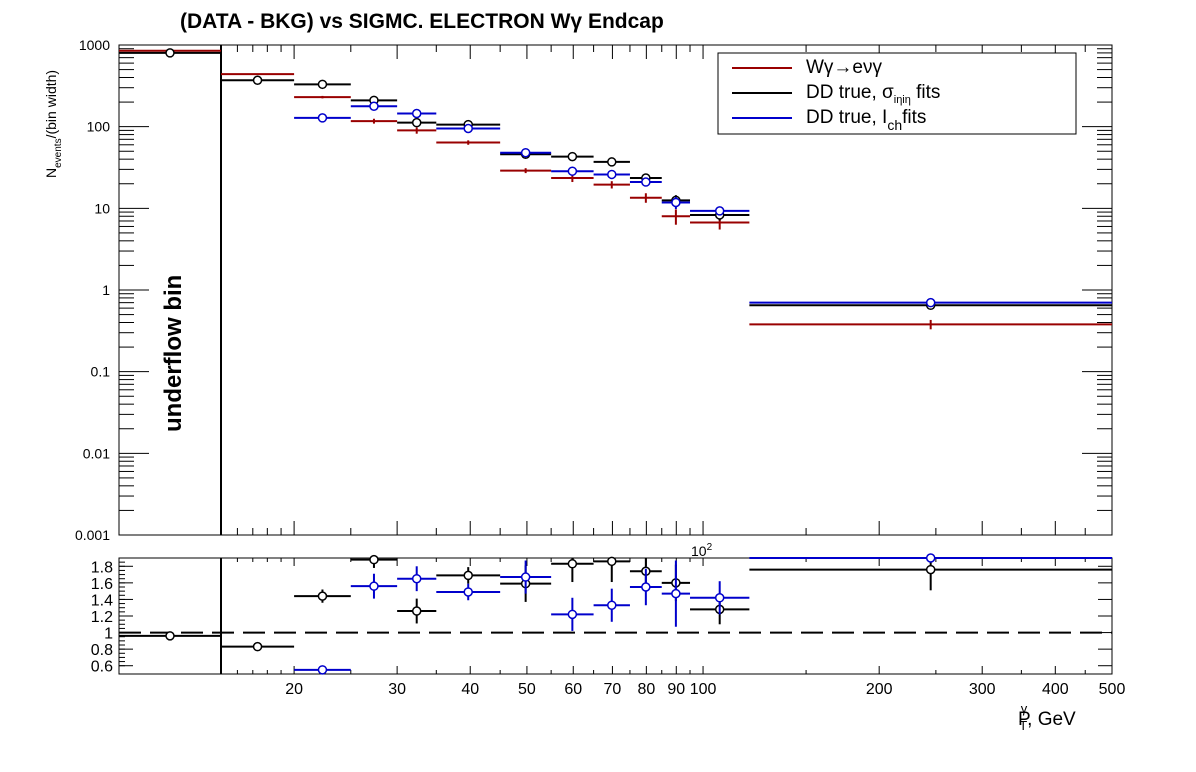 The image size is (1196, 772). I want to click on ratio-y-axis: 0.60.811.21.41.61.8, so click(601, 617).